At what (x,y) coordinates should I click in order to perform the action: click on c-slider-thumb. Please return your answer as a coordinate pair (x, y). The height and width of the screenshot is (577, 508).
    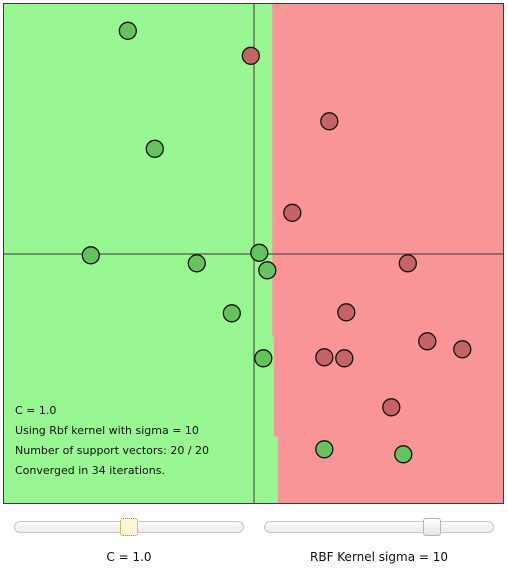
    Looking at the image, I should click on (129, 527).